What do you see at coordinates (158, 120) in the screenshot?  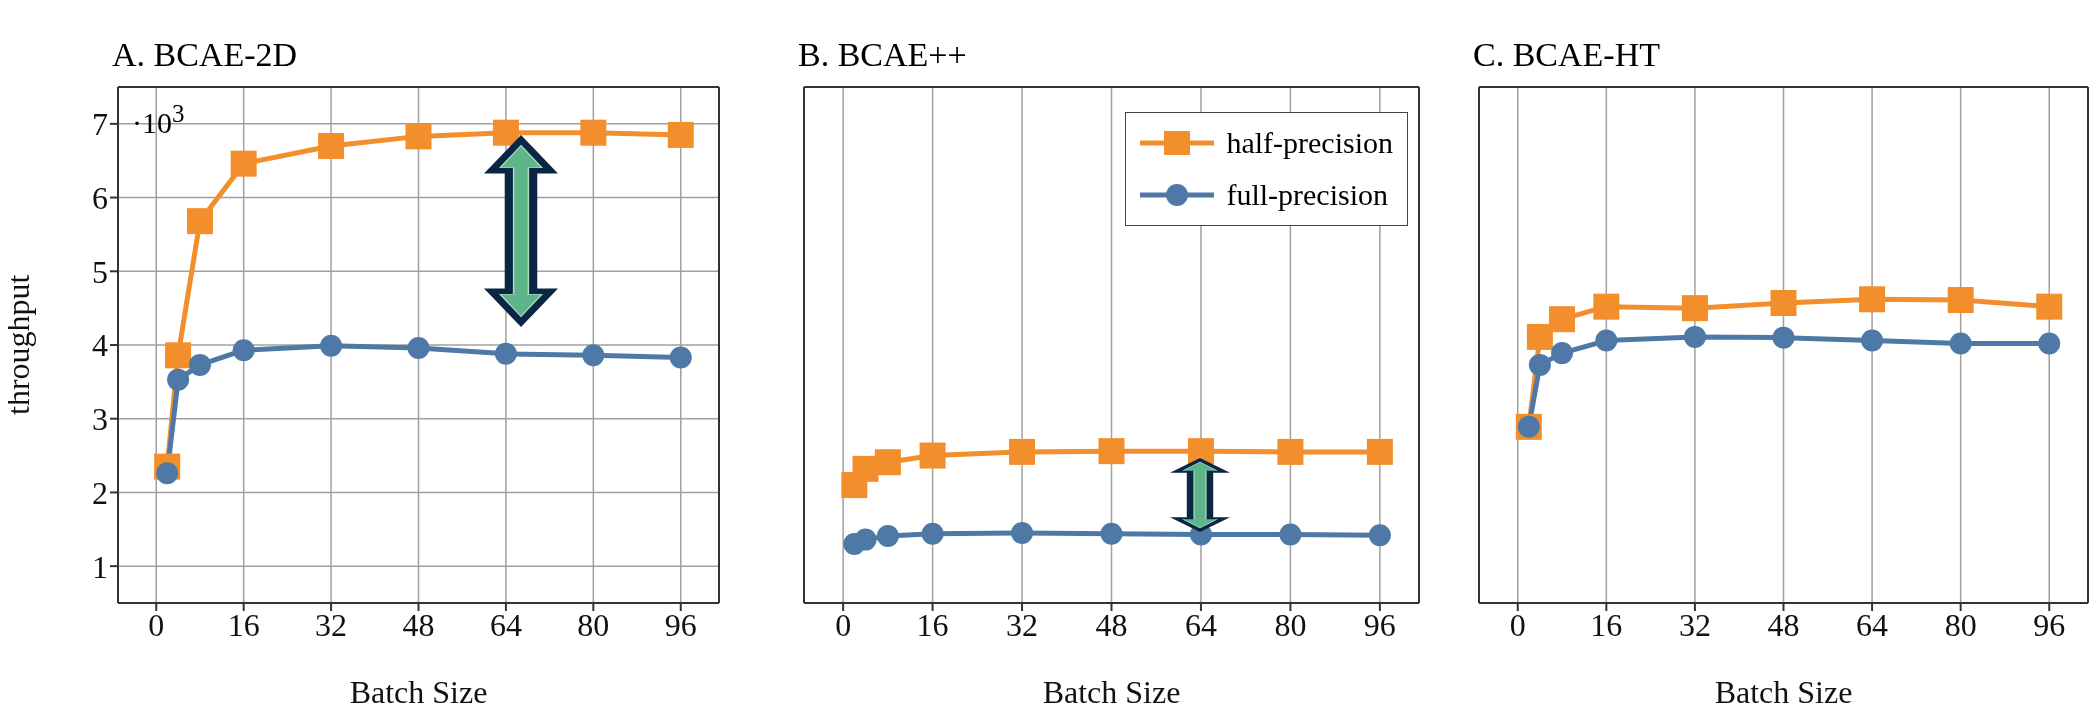 I see `annotation: ·10$^{3}$` at bounding box center [158, 120].